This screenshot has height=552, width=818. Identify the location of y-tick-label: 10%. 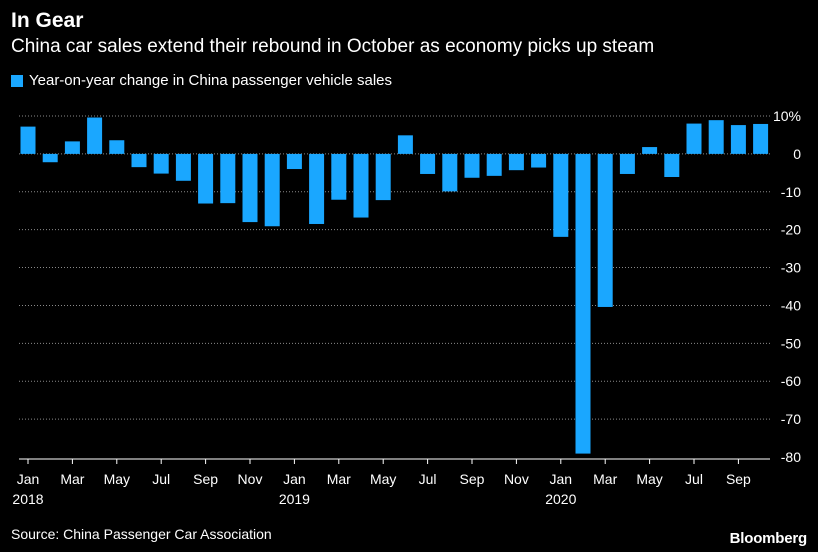
(787, 116).